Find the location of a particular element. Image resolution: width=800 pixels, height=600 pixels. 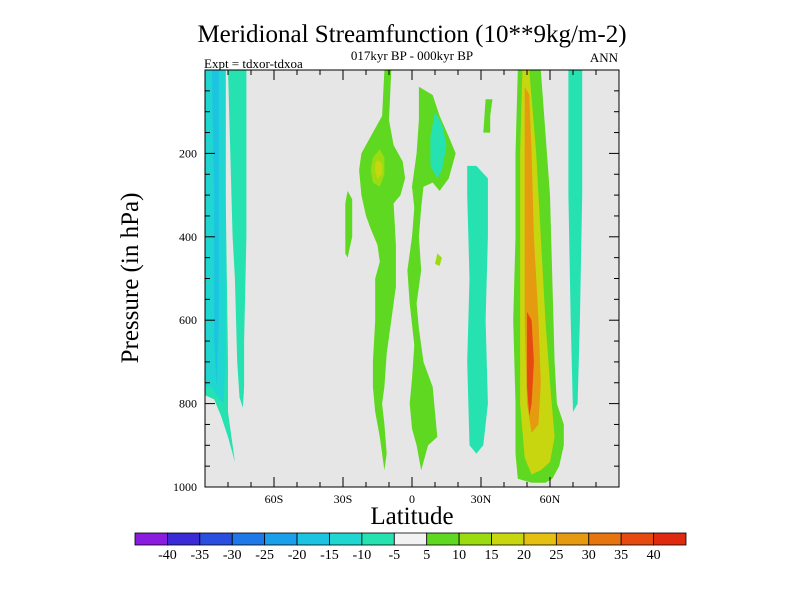

colorbar-label: -5 is located at coordinates (394, 555).